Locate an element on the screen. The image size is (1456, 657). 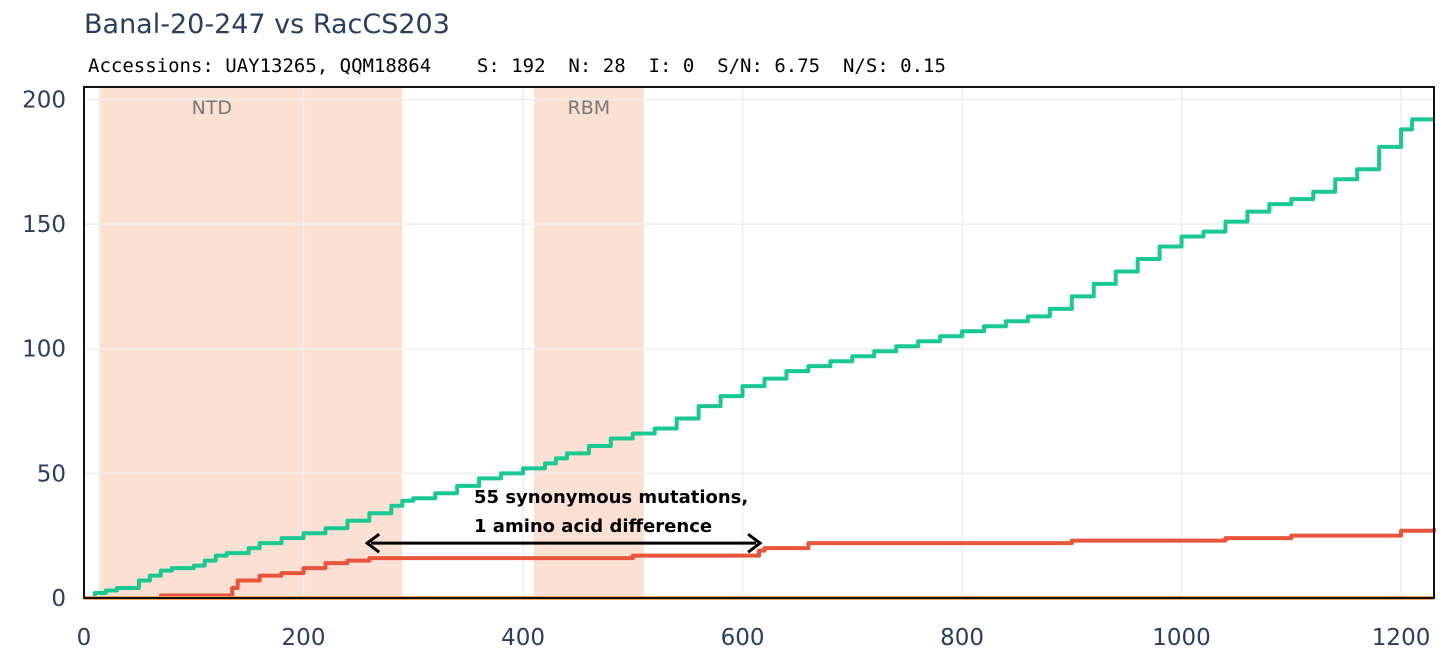
x-tick-label-1000: 1000 is located at coordinates (1181, 638).